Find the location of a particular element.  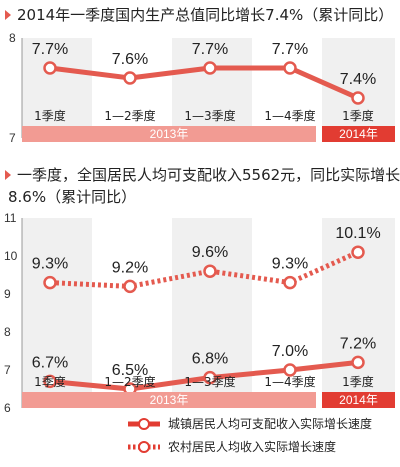

legend-label-rural: 农村居民人均收入实际增长速度 is located at coordinates (252, 446).